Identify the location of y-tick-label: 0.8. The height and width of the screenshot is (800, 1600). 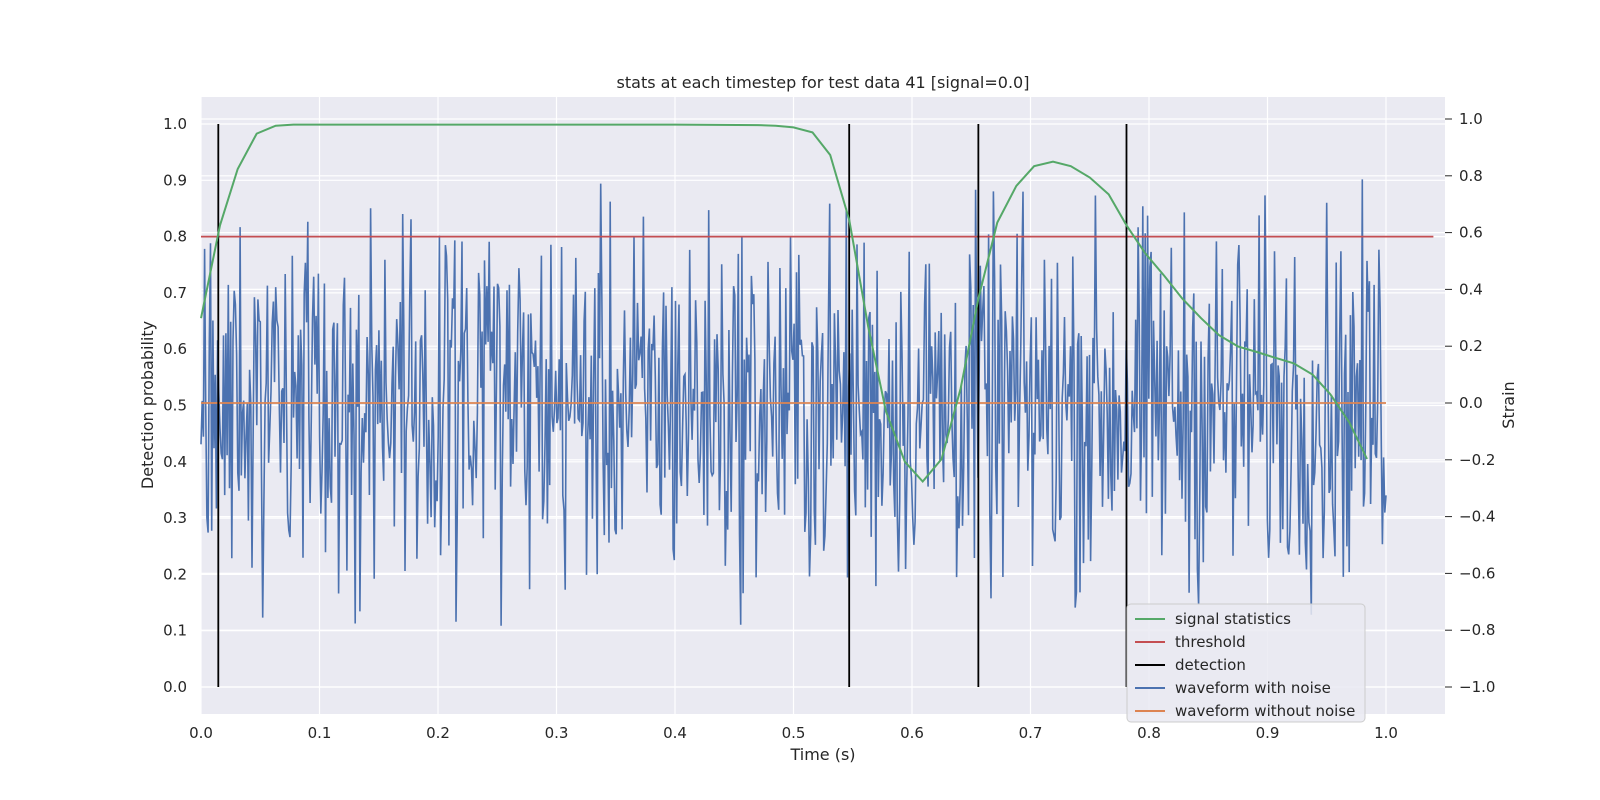
(175, 237).